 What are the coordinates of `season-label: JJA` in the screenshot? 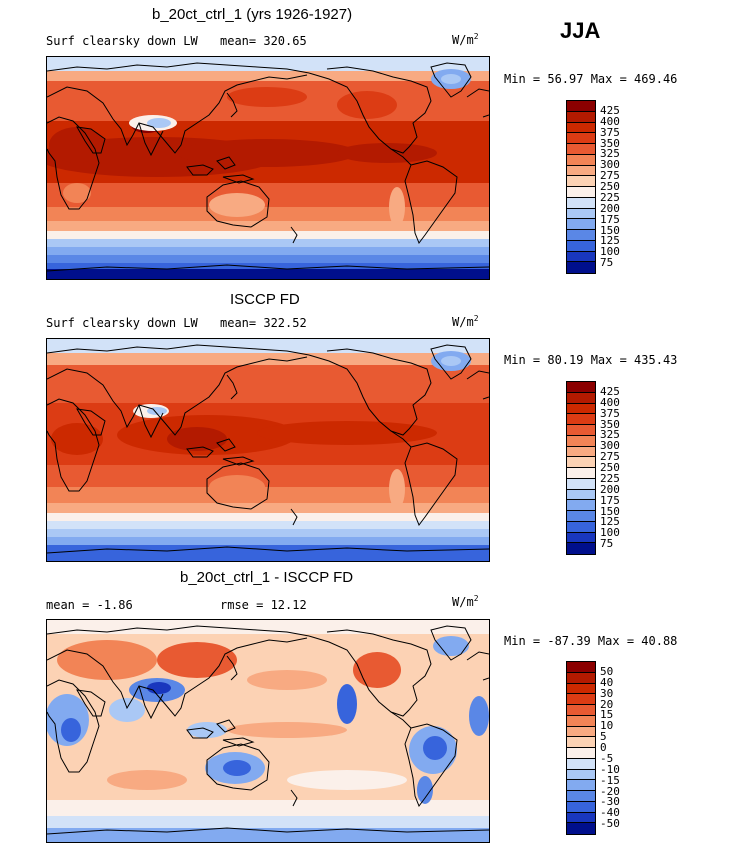 It's located at (580, 30).